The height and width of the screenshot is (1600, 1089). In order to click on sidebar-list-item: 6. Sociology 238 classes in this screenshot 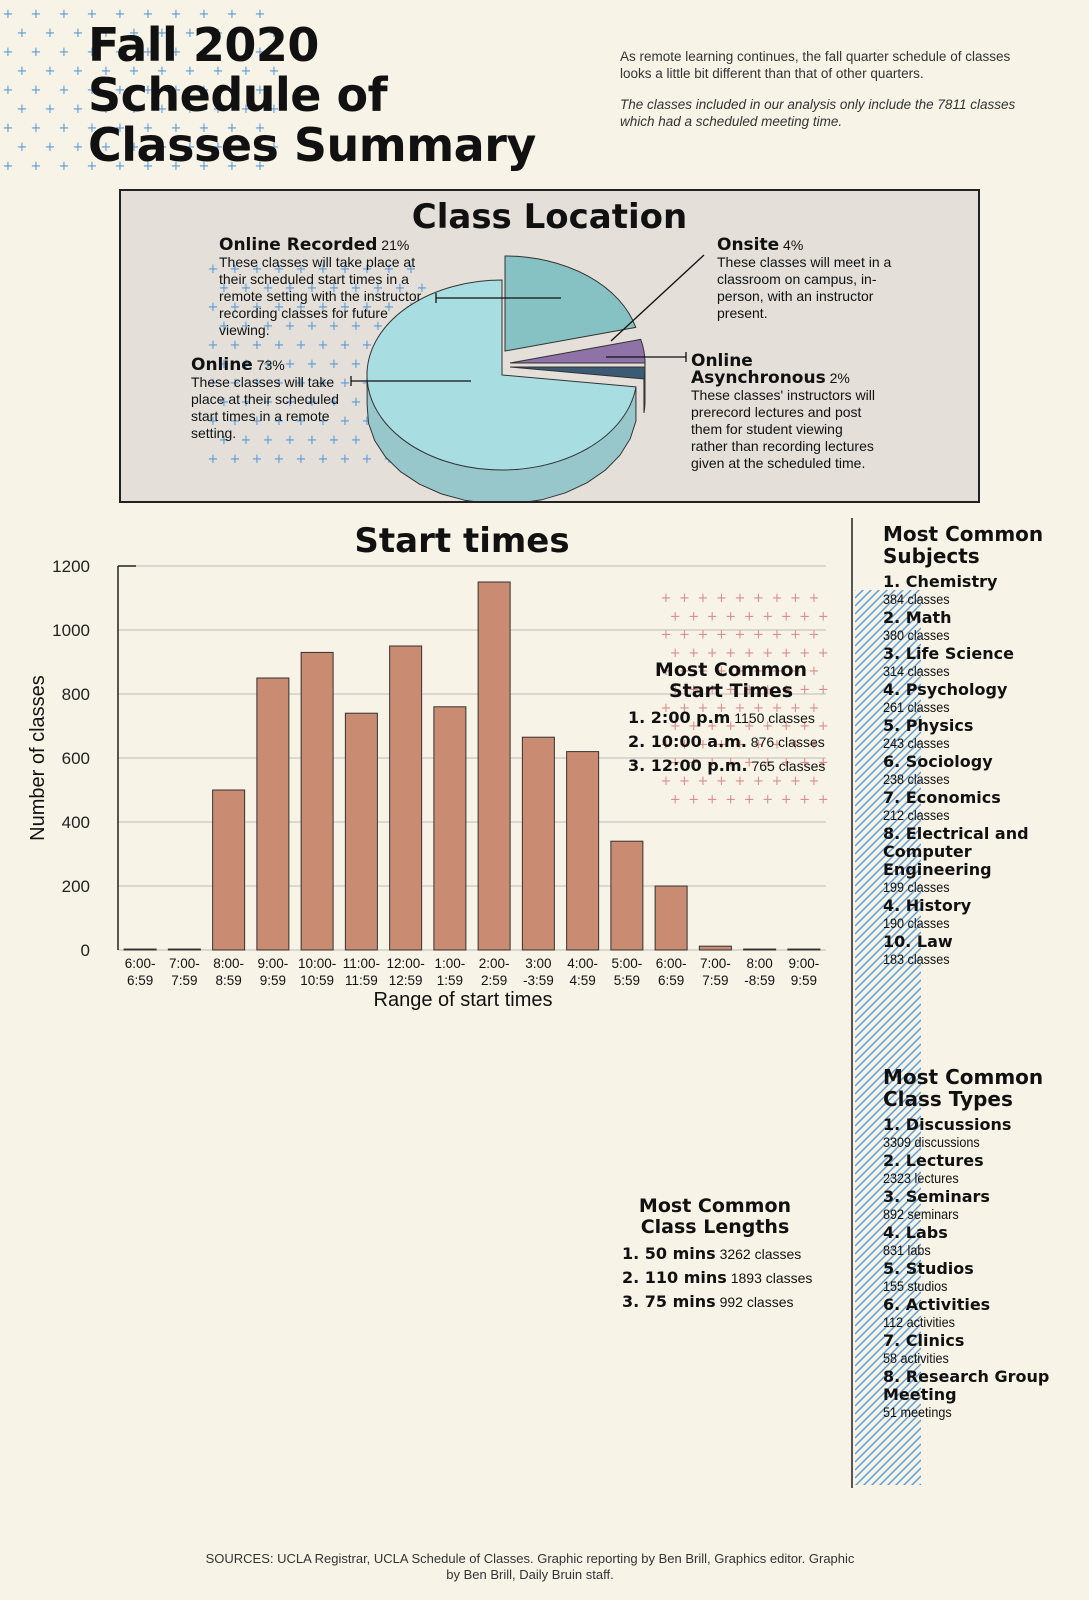, I will do `click(983, 770)`.